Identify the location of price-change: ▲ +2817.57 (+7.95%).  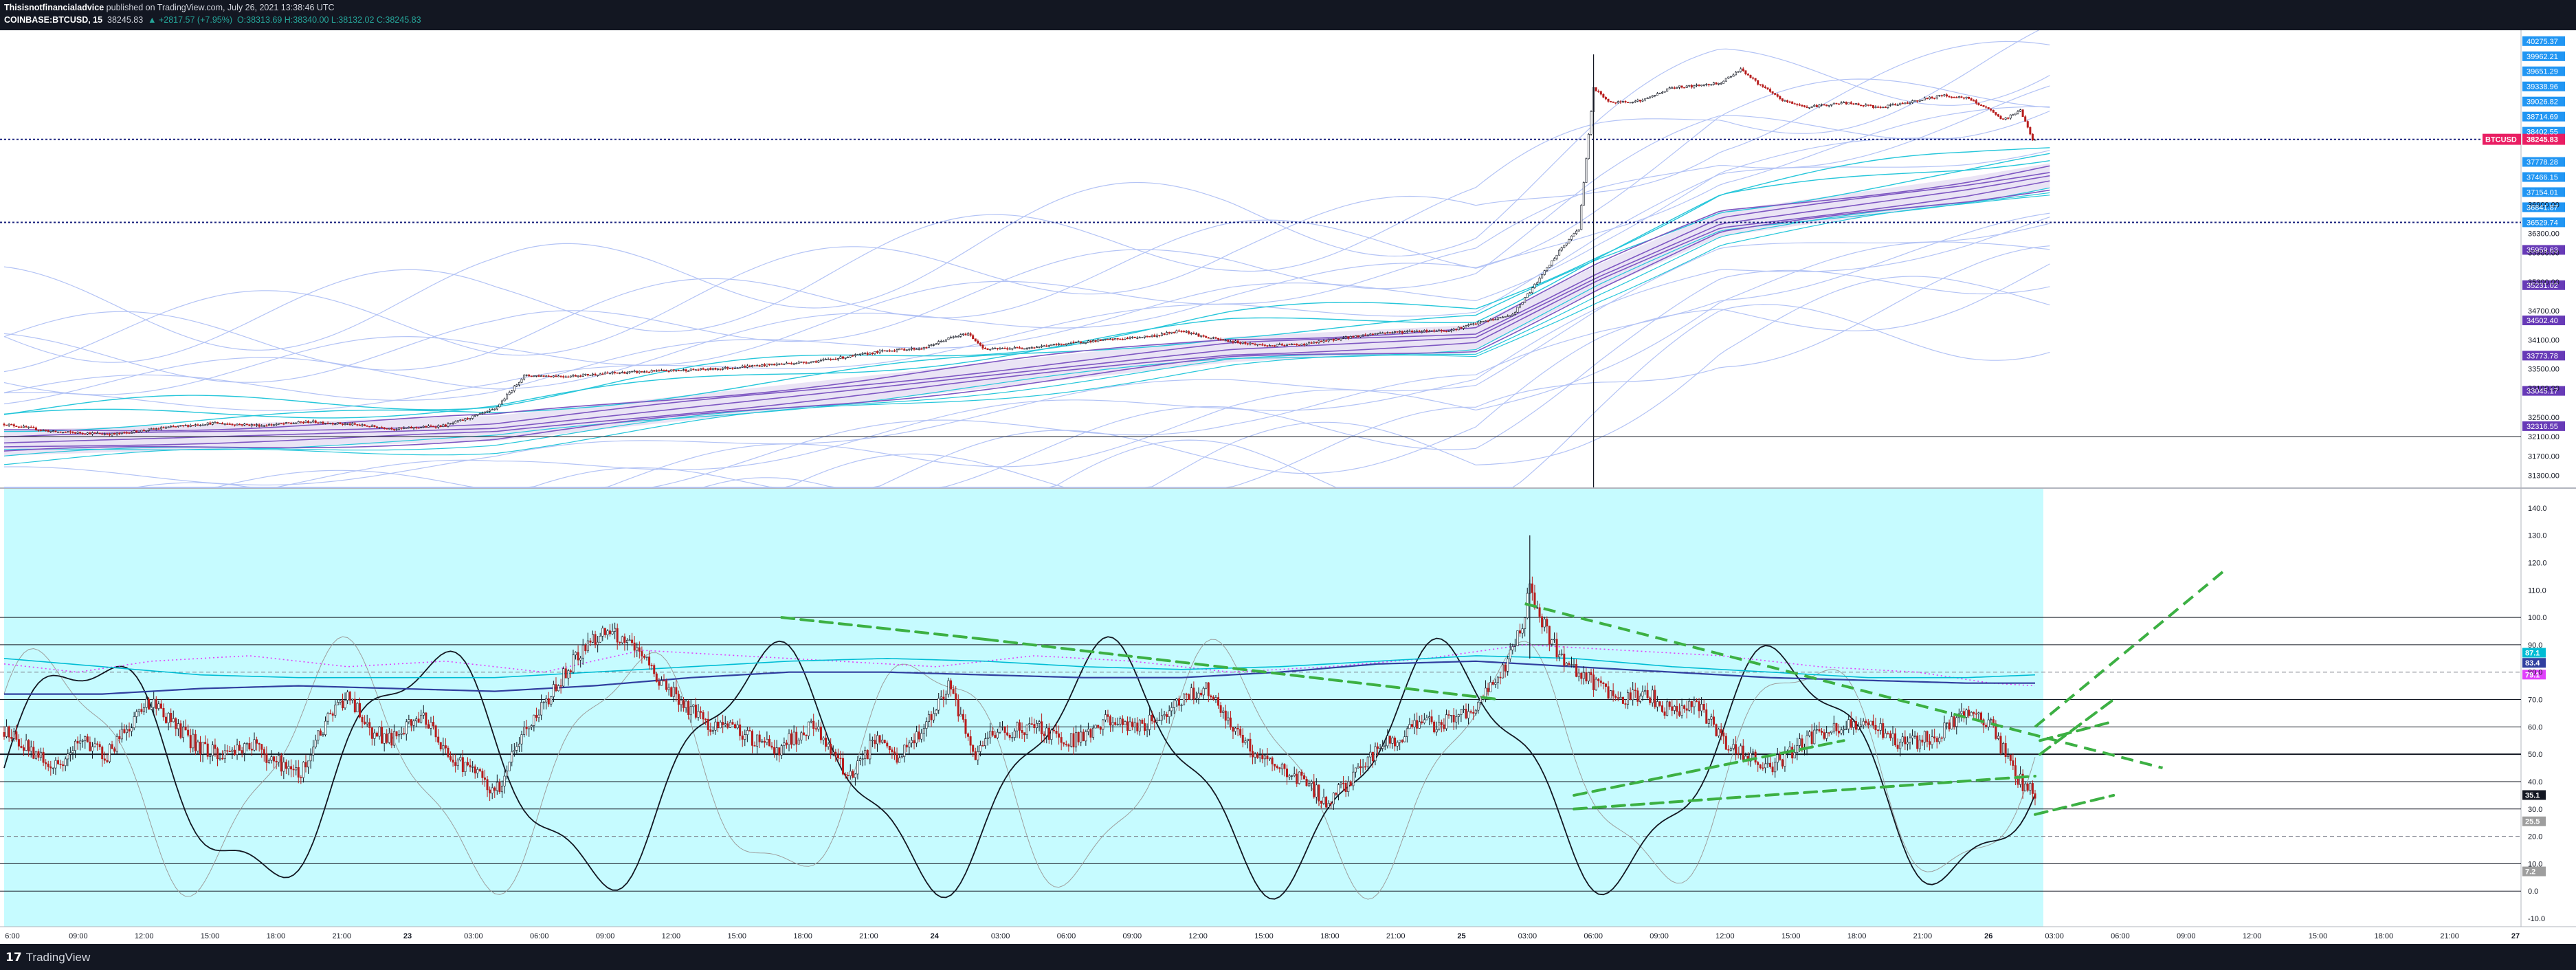
(190, 20).